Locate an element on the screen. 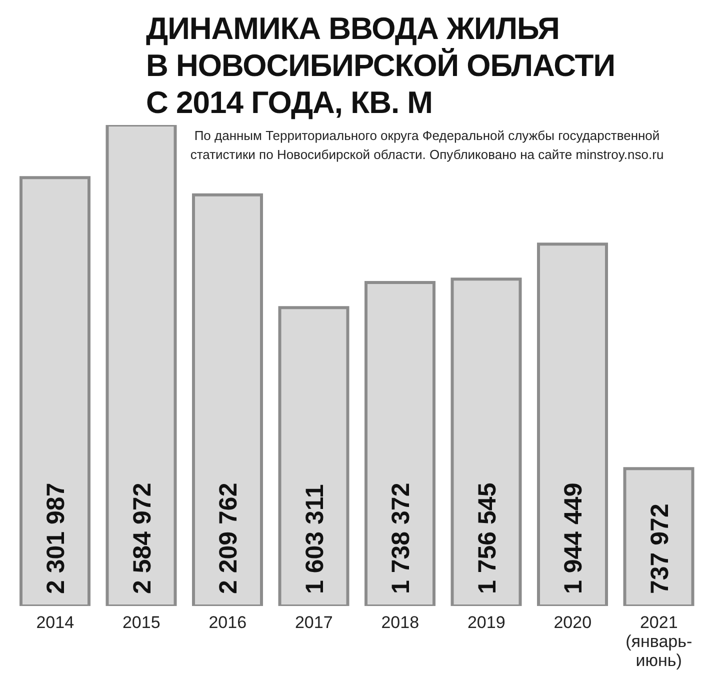  chart-title: ДИНАМИКА ВВОДА ЖИЛЬЯ В НОВОСИБИРСКОЙ ОБЛАСТИ С 2014 ГОДА, КВ. М is located at coordinates (380, 65).